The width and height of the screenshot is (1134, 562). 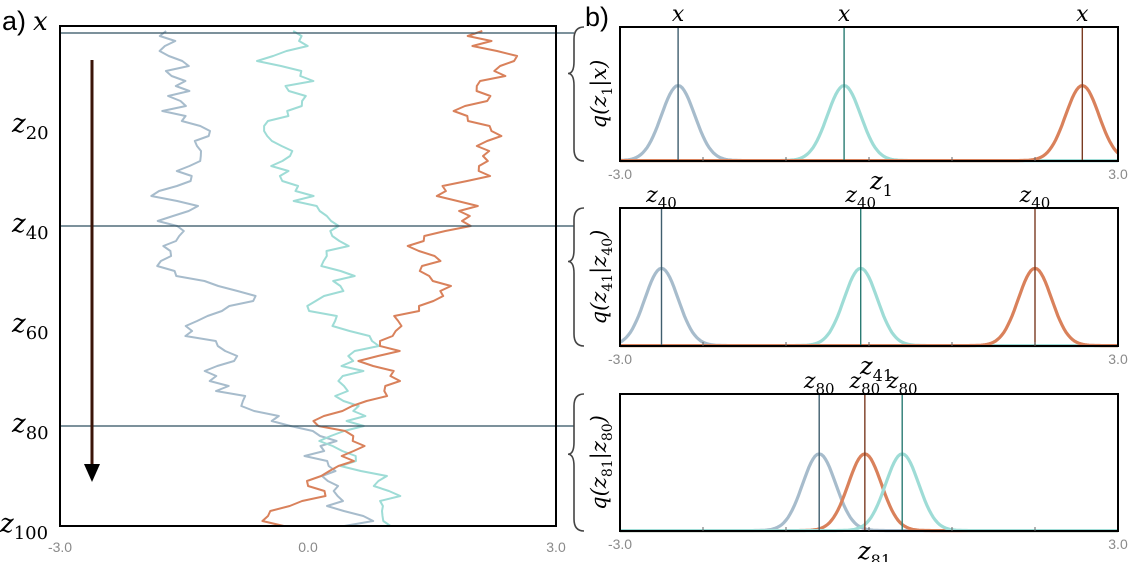 I want to click on y-tick-80: z80, so click(x=30, y=426).